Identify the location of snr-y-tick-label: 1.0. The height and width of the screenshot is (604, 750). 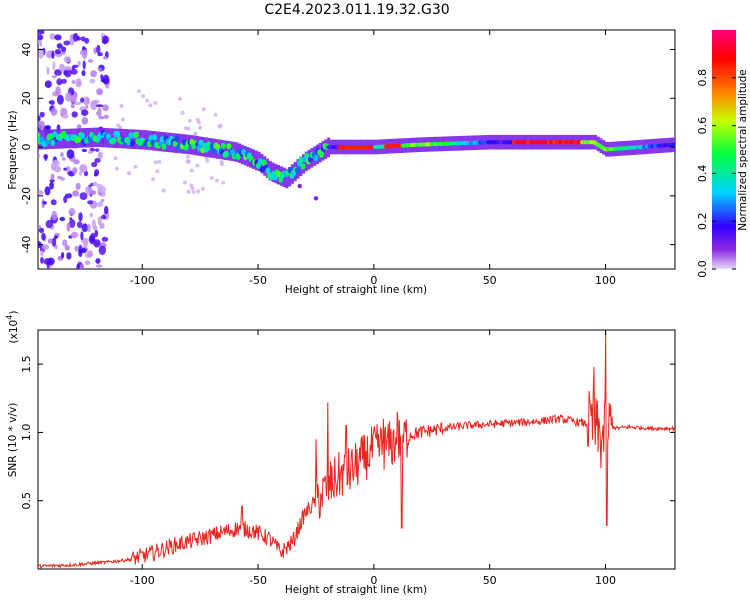
(26, 433).